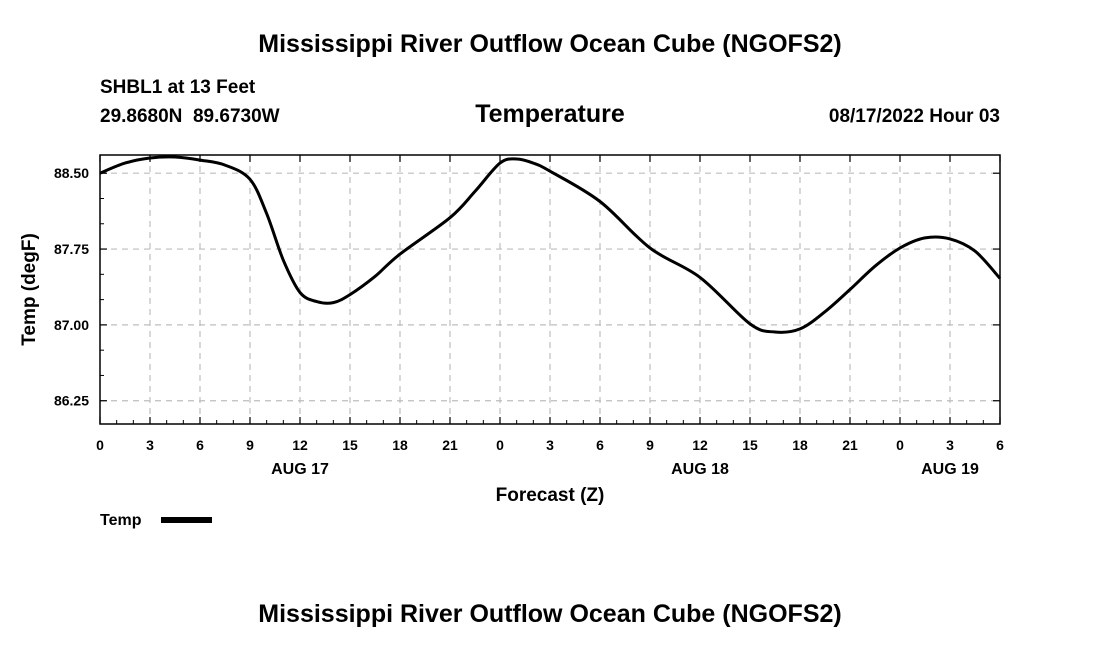 The width and height of the screenshot is (1100, 650). Describe the element at coordinates (550, 495) in the screenshot. I see `x-axis-title: Forecast (Z)` at that location.